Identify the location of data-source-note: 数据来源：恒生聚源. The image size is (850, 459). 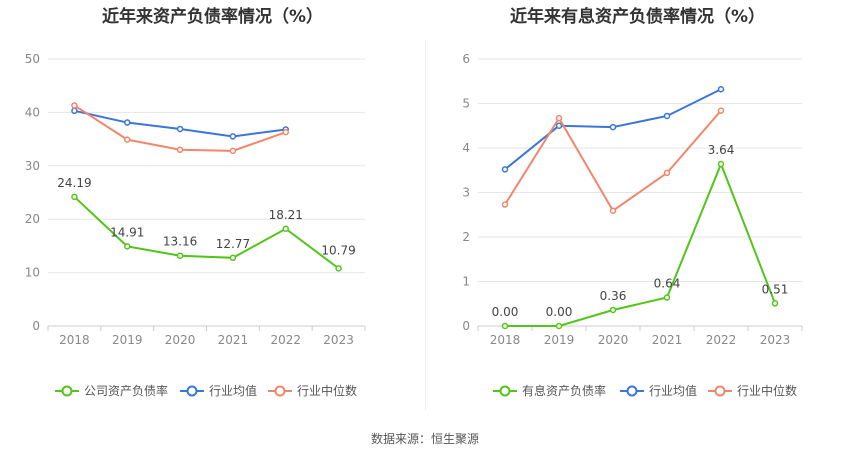
(424, 439).